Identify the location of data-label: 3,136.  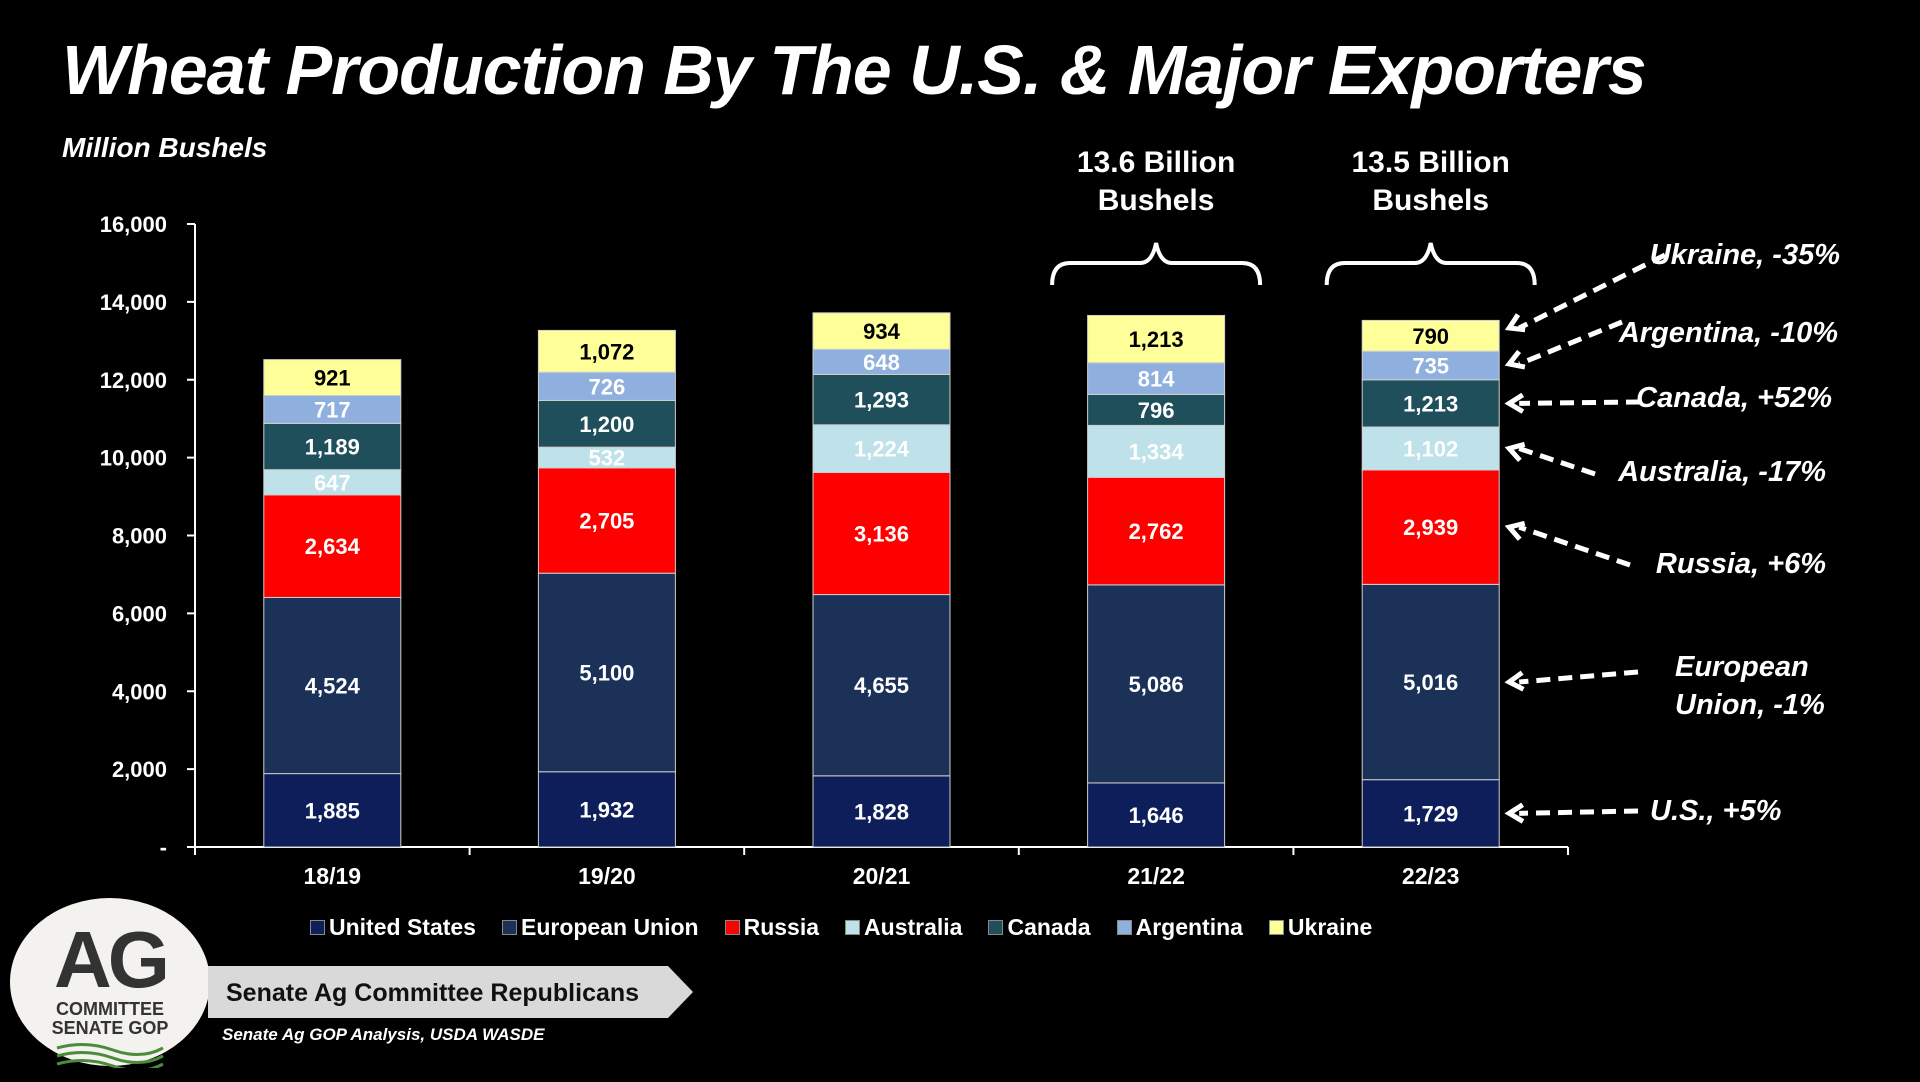
(881, 534).